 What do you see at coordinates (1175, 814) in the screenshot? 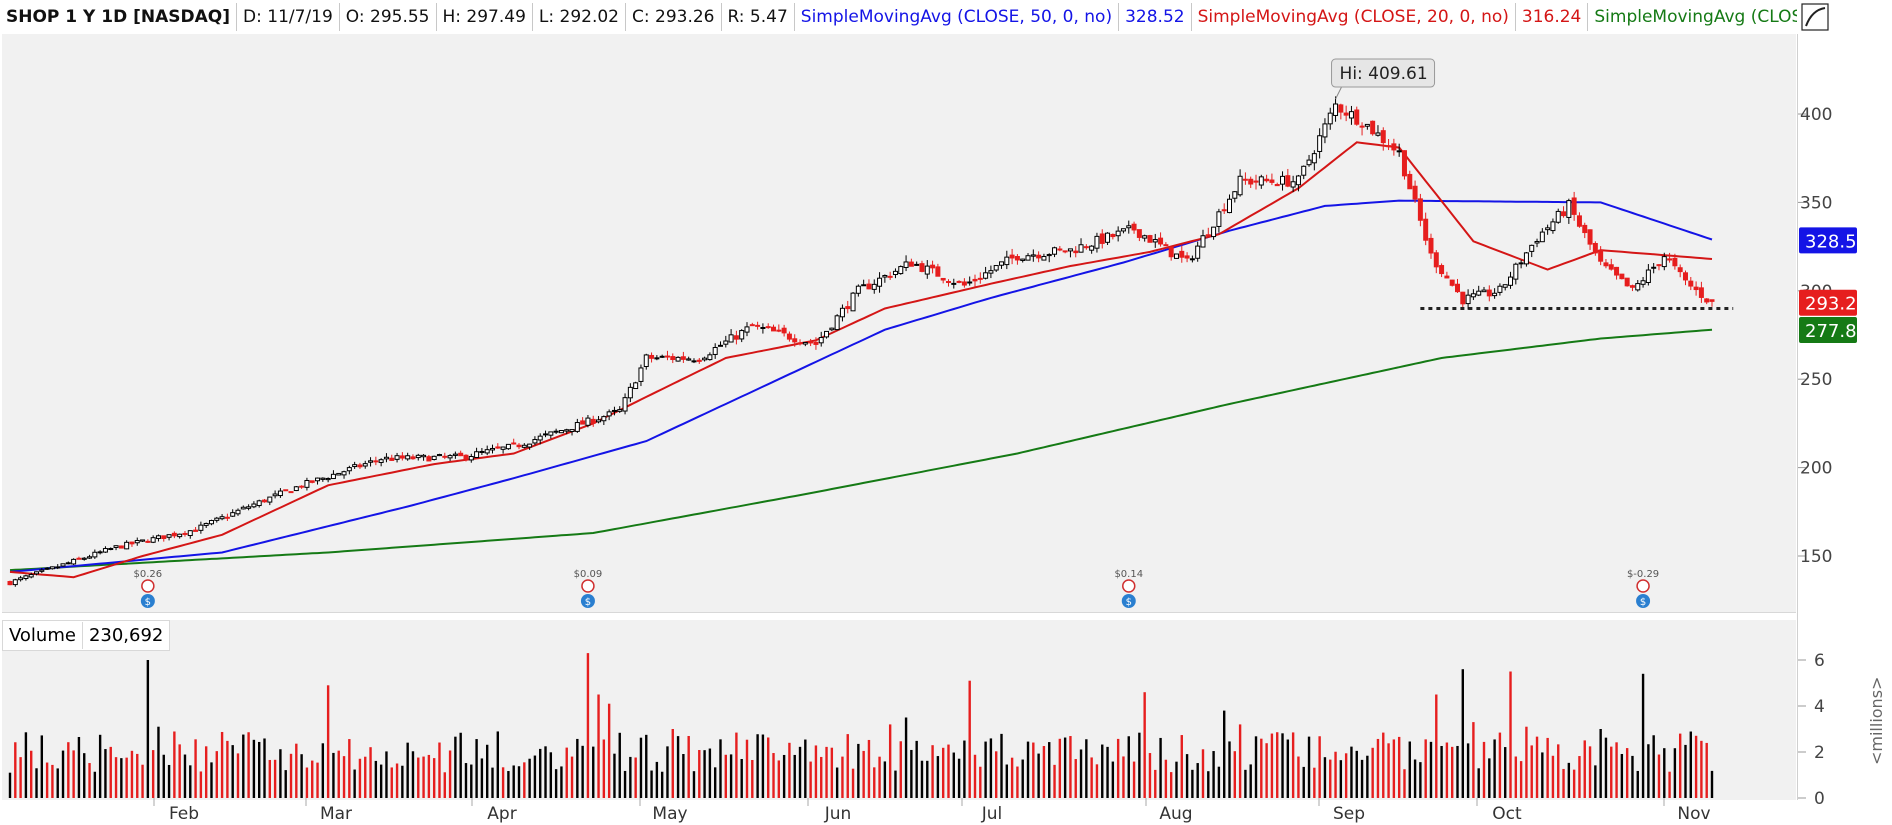
I see `month-label: Aug` at bounding box center [1175, 814].